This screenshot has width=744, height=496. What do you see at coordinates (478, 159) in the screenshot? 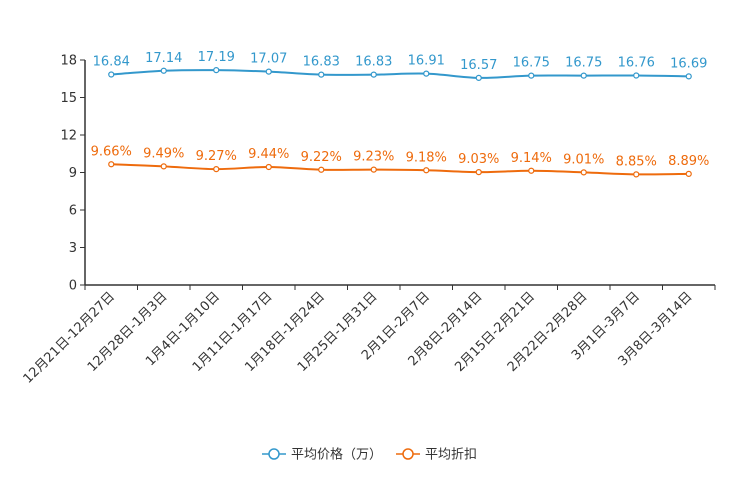
I see `data-label: 9.03%` at bounding box center [478, 159].